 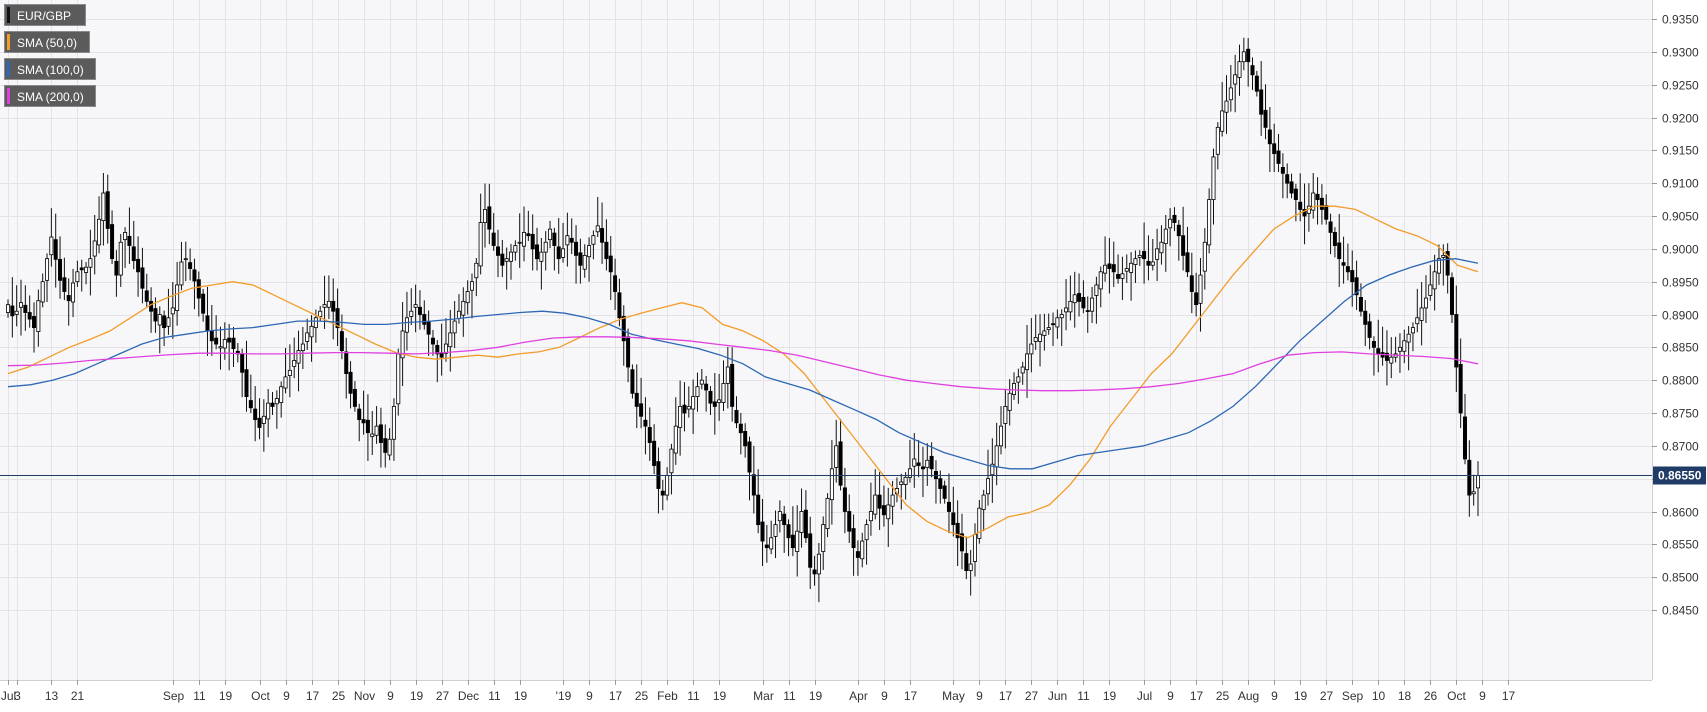 What do you see at coordinates (1679, 356) in the screenshot?
I see `y-axis-panel` at bounding box center [1679, 356].